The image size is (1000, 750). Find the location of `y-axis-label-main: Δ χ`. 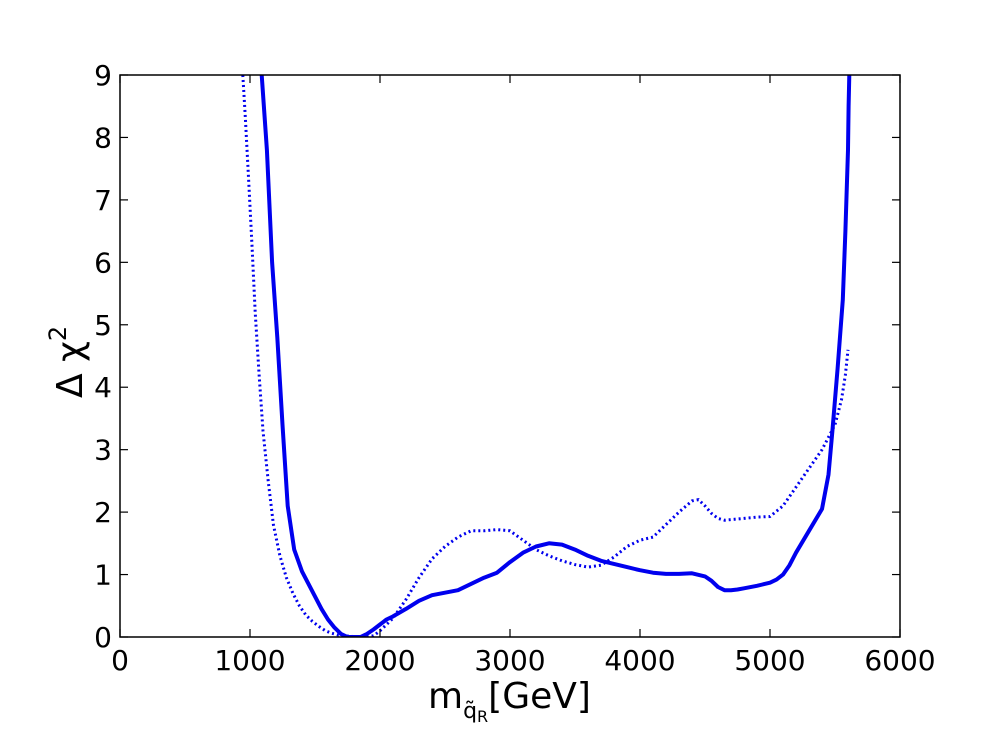

y-axis-label-main: Δ χ is located at coordinates (70, 369).